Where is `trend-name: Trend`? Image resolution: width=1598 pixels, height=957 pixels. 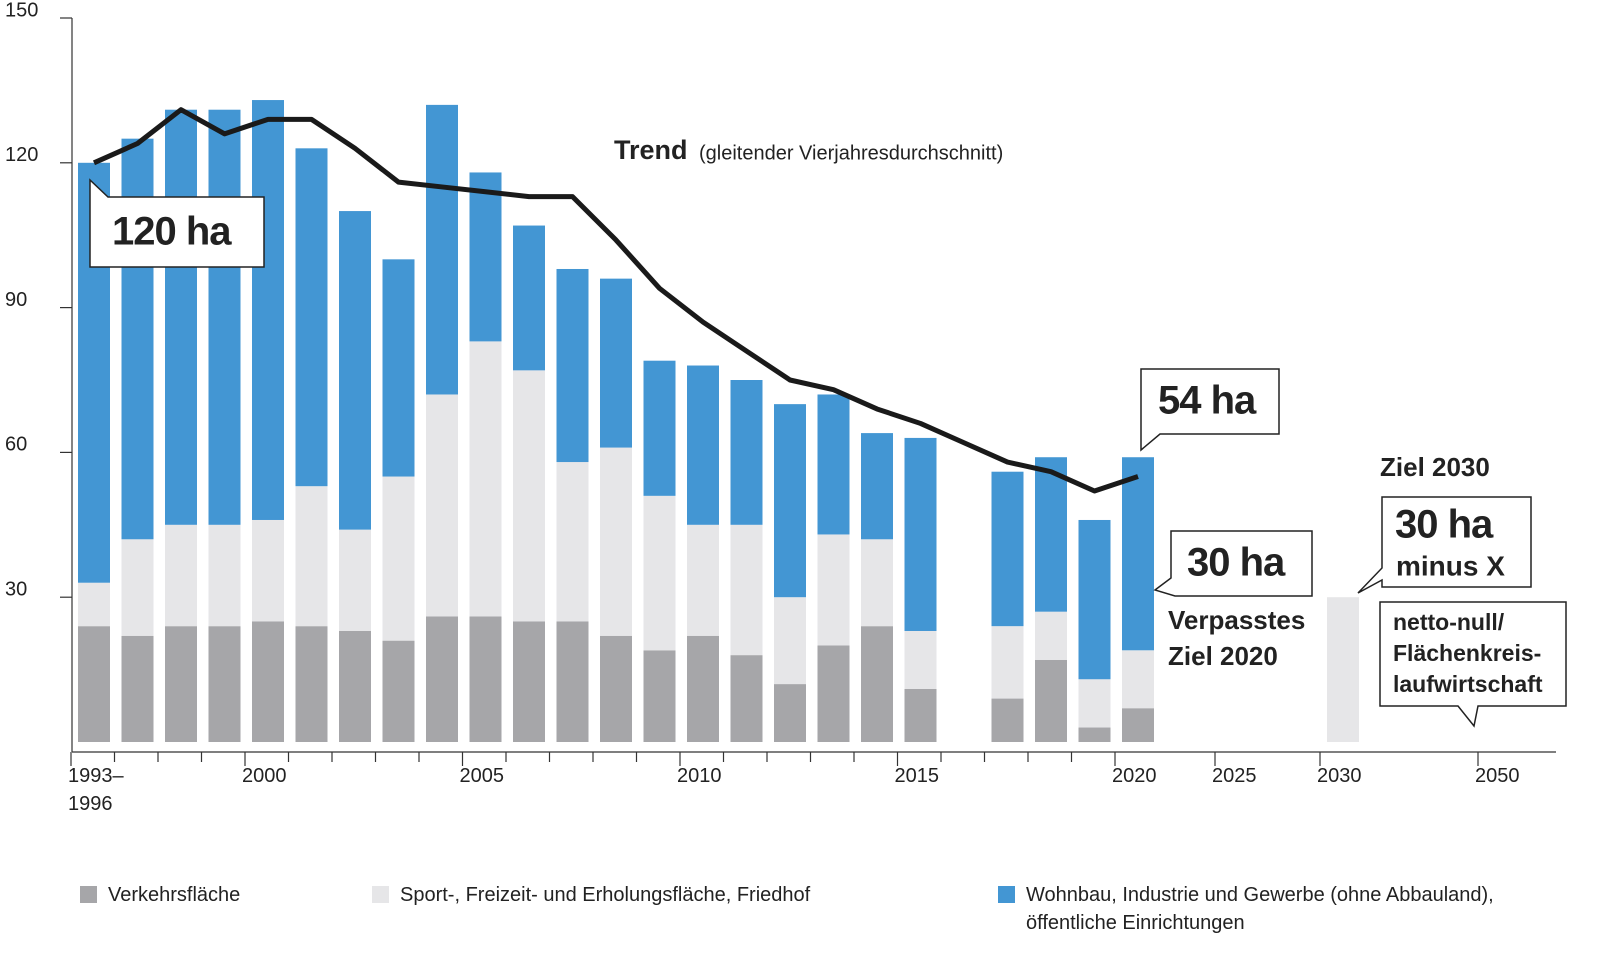 trend-name: Trend is located at coordinates (651, 150).